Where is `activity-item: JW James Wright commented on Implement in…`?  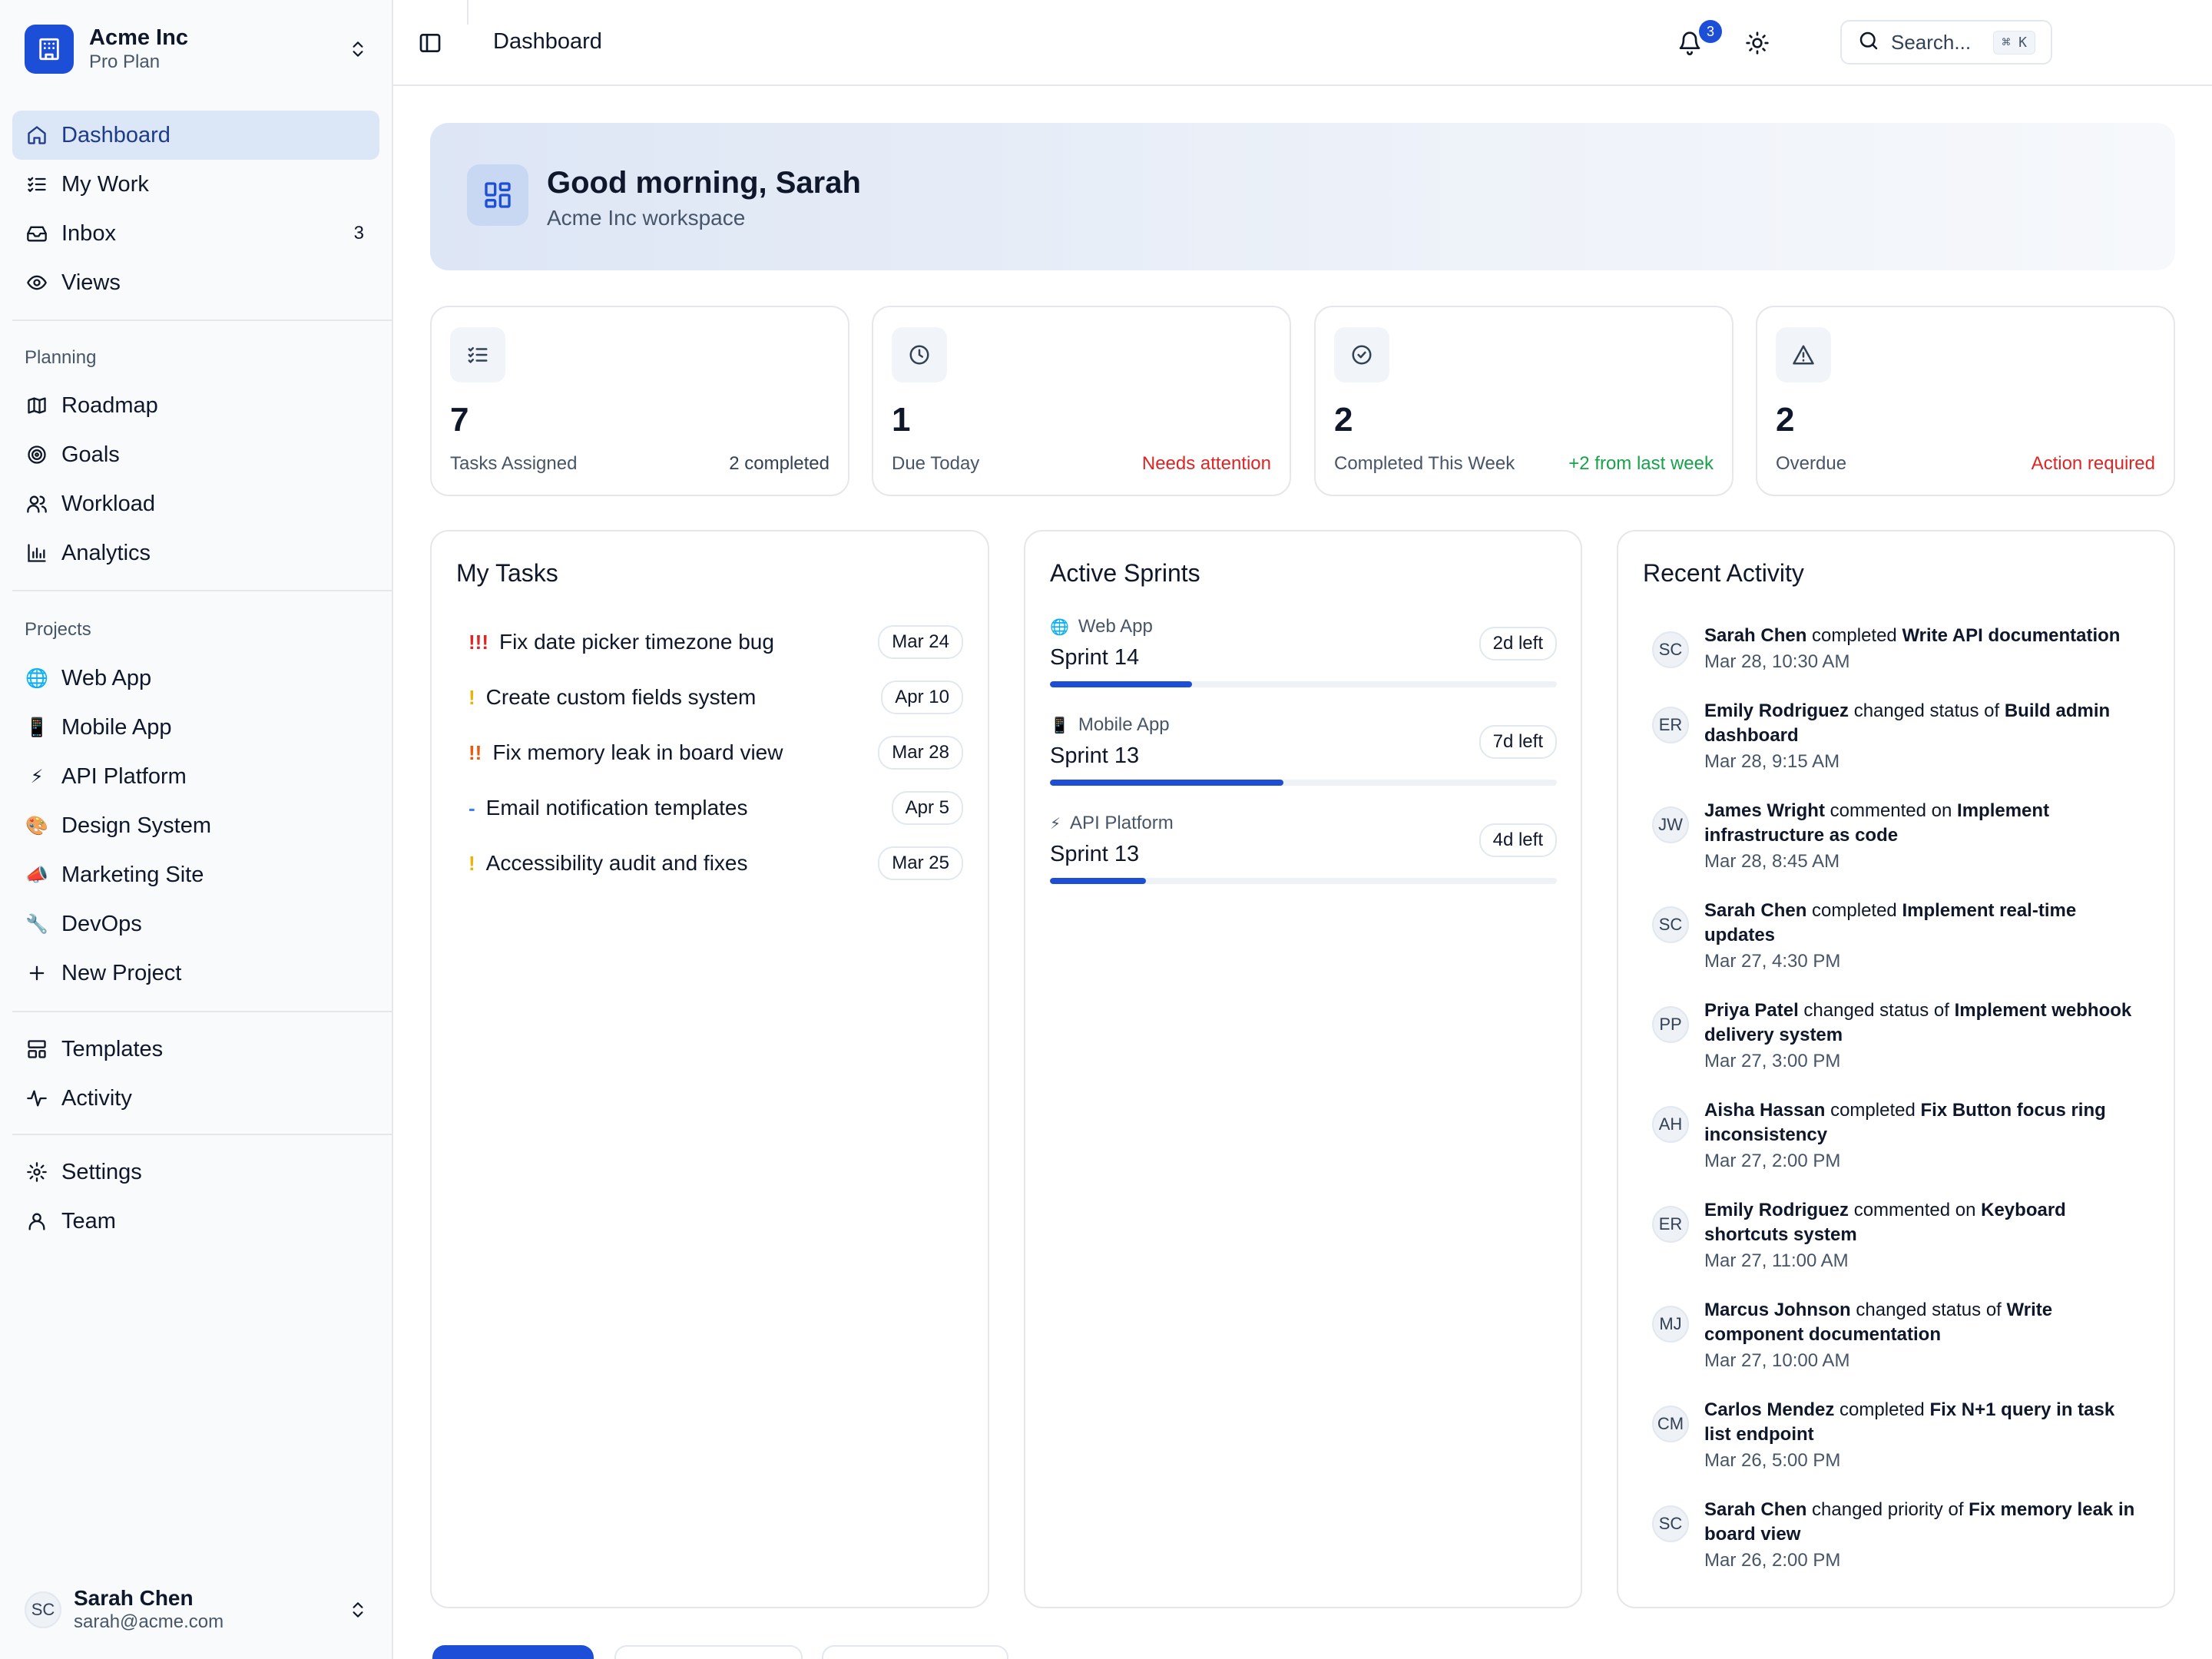
activity-item: JW James Wright commented on Implement in… is located at coordinates (1898, 837).